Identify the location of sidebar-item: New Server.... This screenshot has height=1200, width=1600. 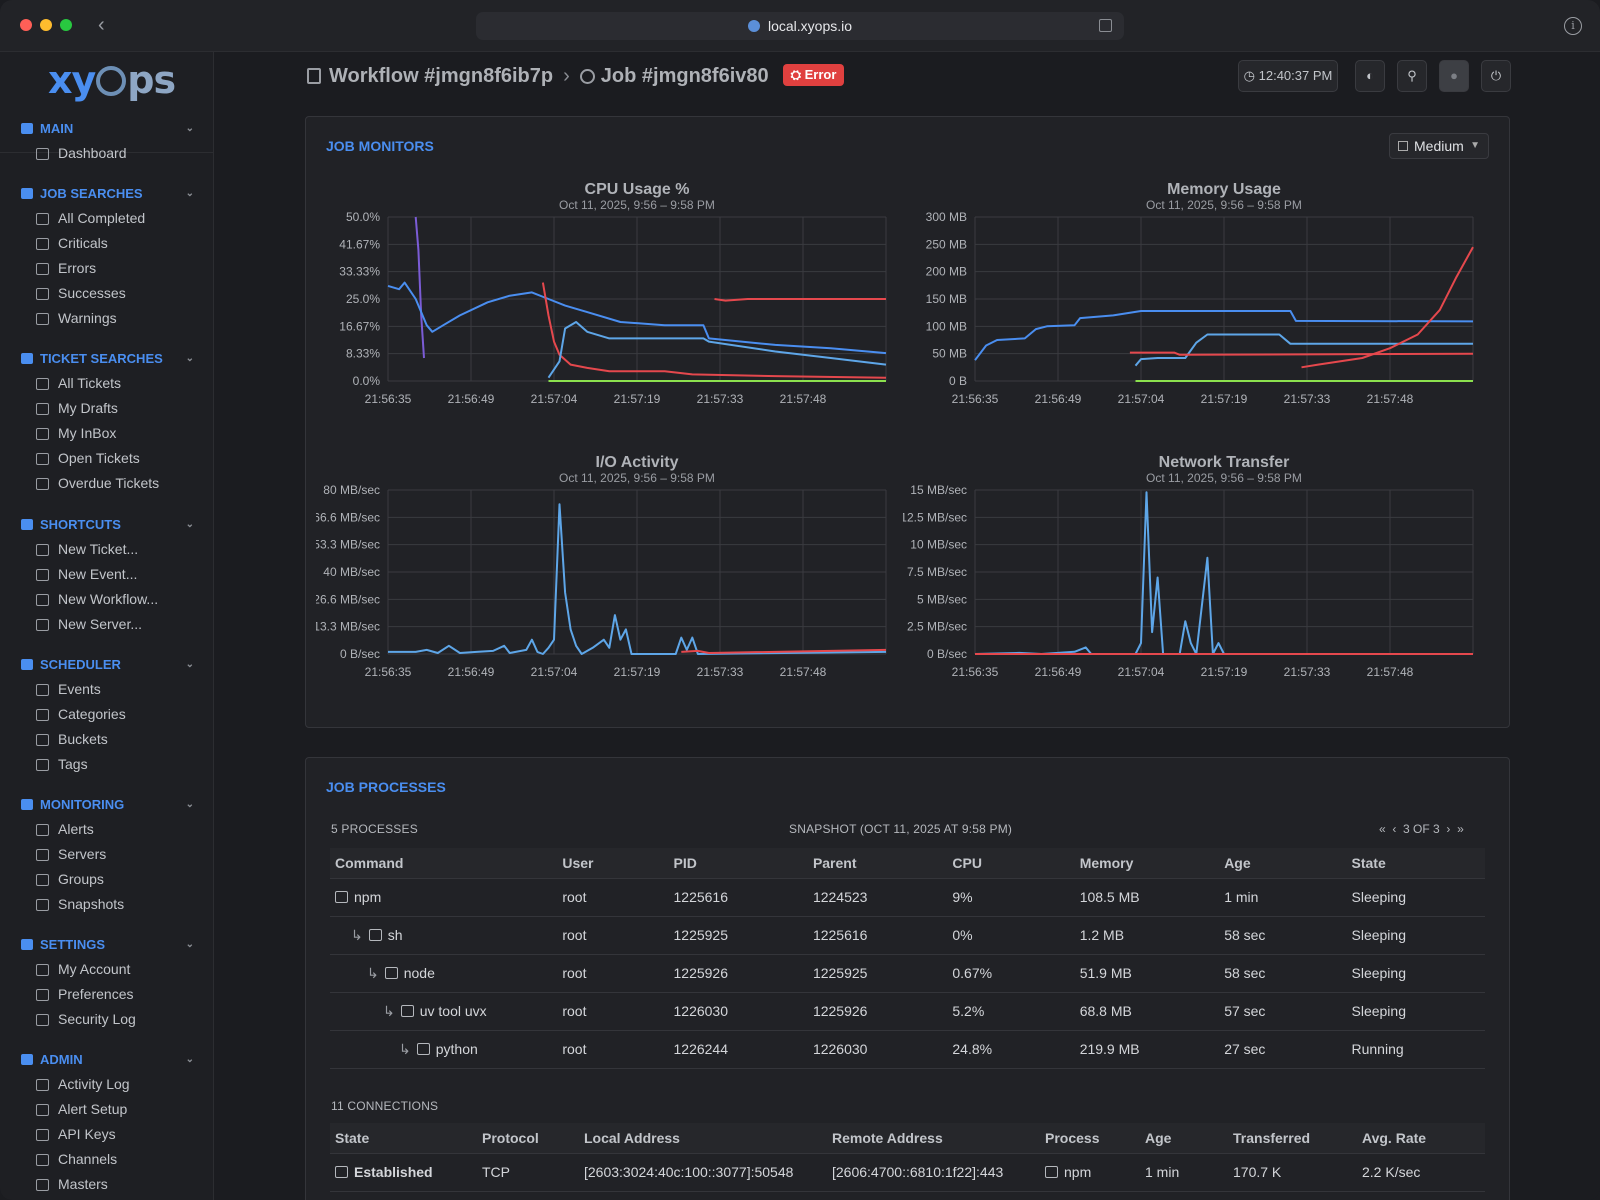
(107, 624).